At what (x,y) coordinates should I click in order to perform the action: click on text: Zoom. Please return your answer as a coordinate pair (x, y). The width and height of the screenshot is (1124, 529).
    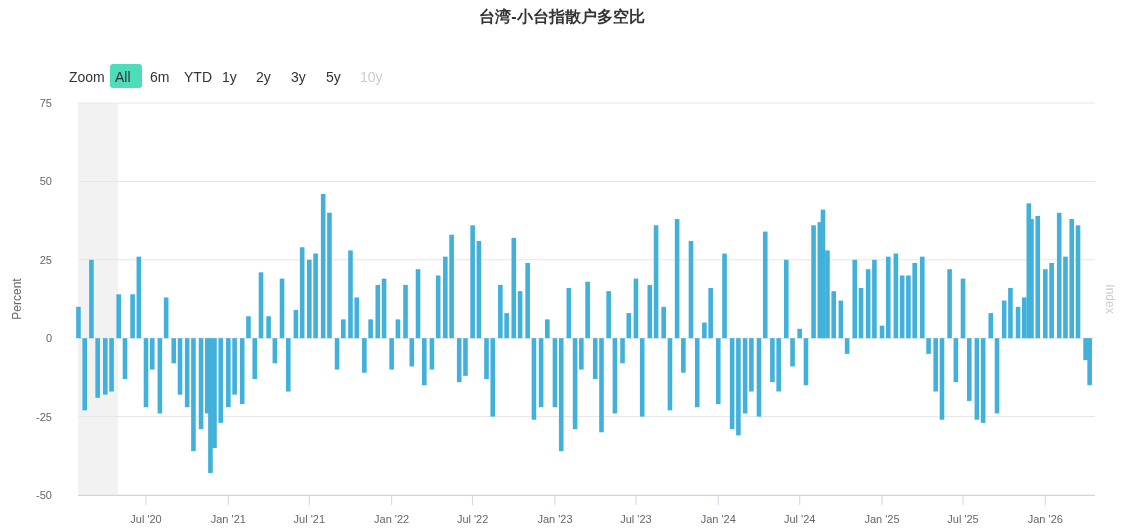
    Looking at the image, I should click on (87, 77).